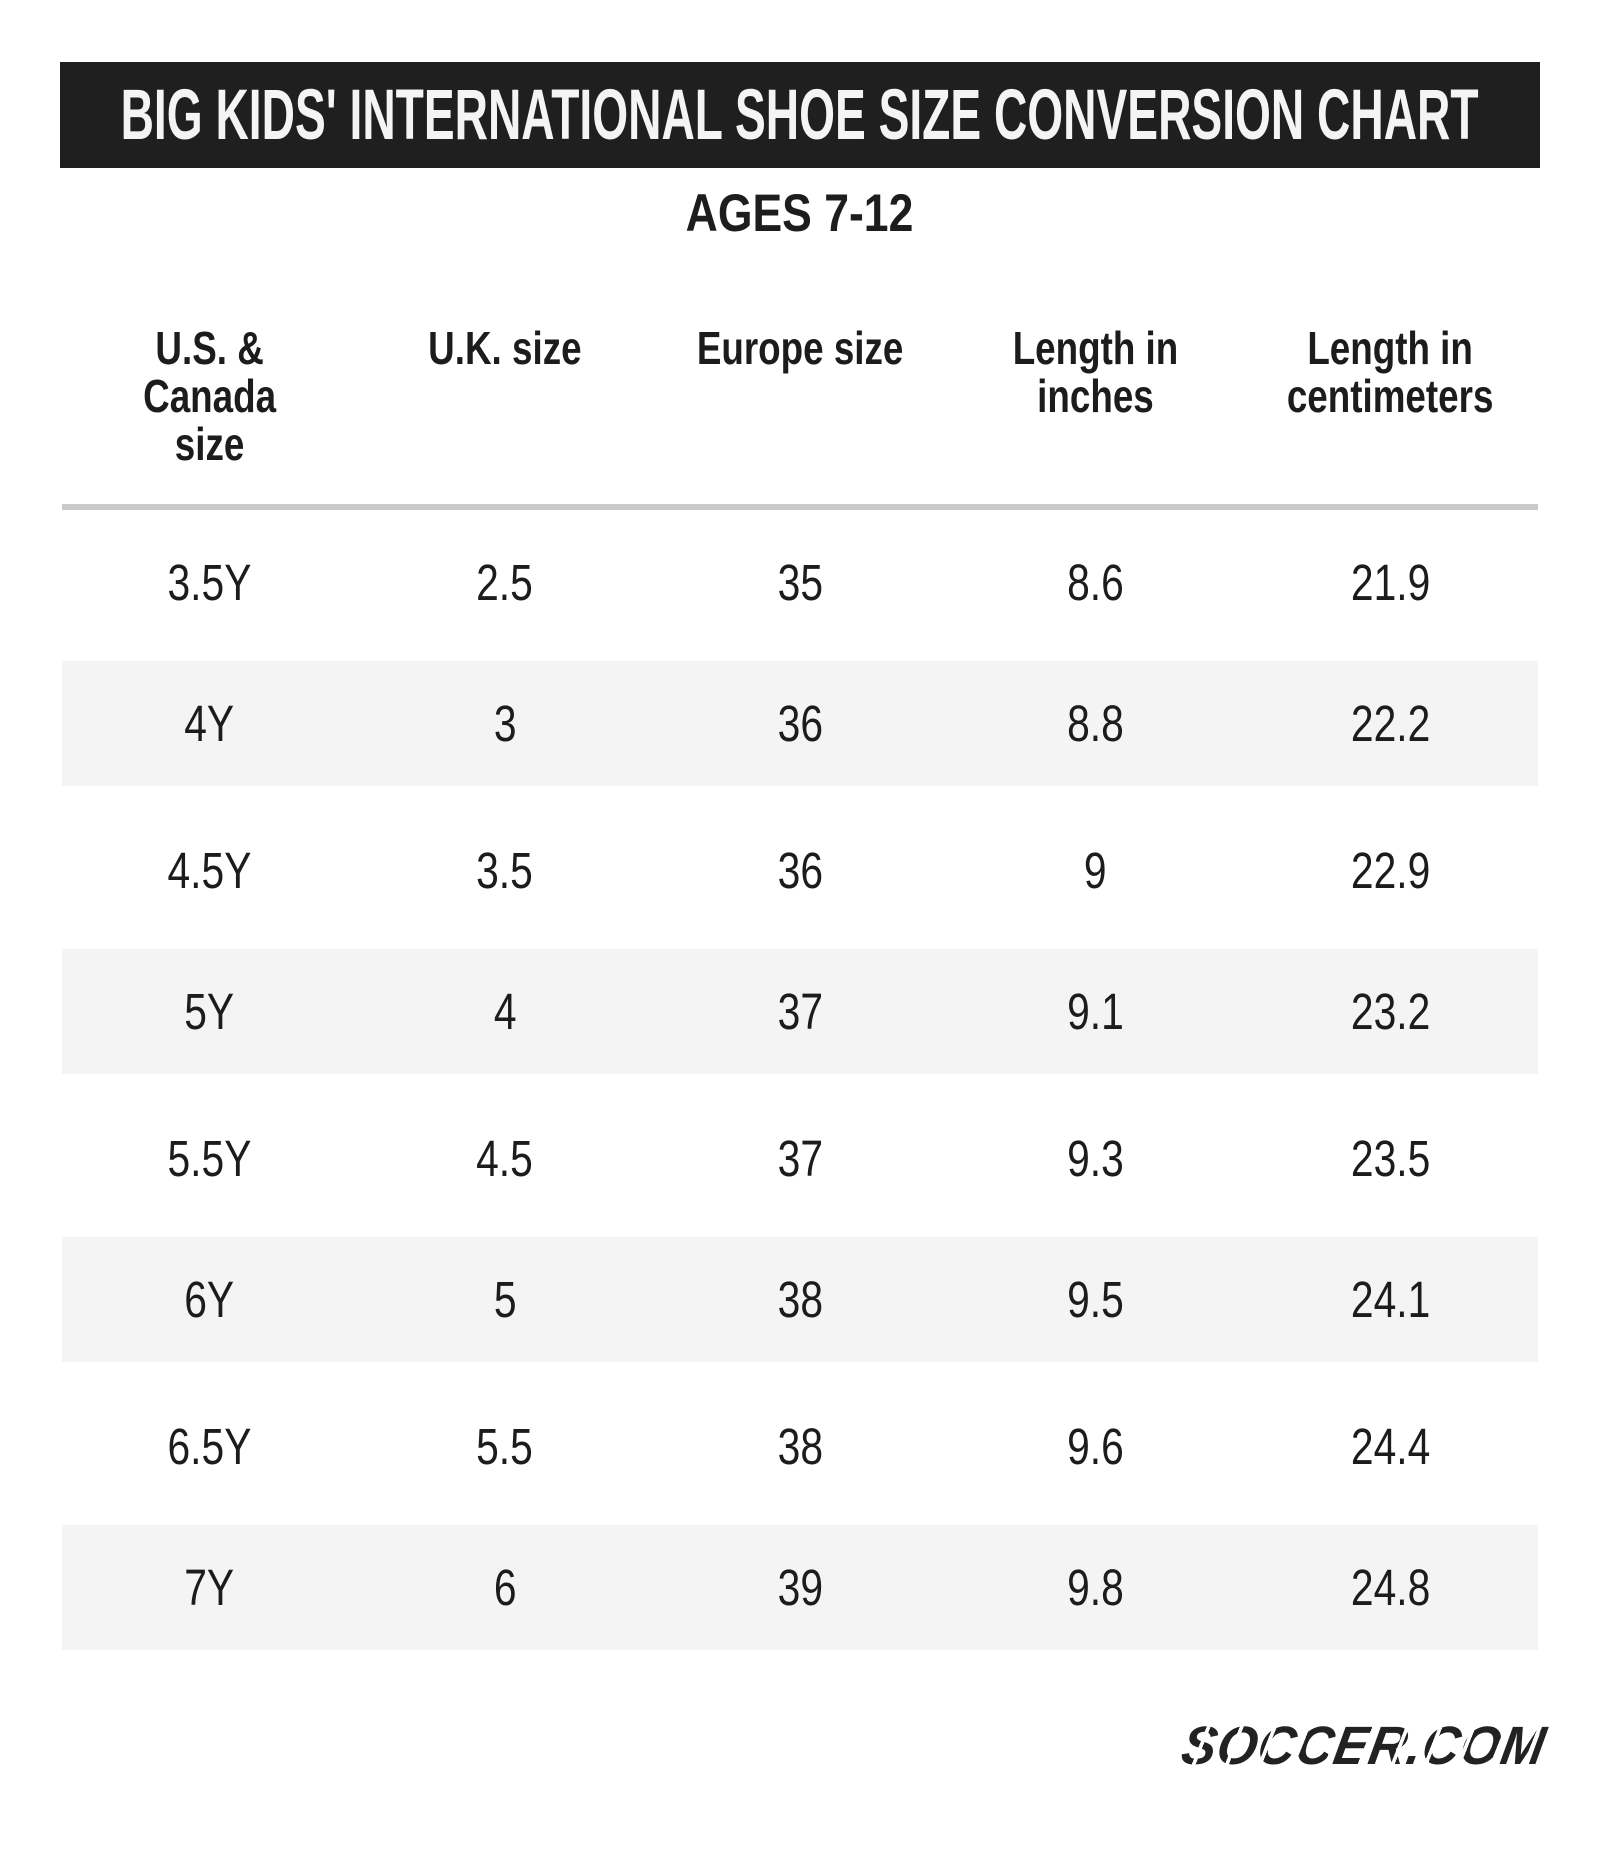 The width and height of the screenshot is (1600, 1866). I want to click on cell-value: 7Y, so click(209, 1587).